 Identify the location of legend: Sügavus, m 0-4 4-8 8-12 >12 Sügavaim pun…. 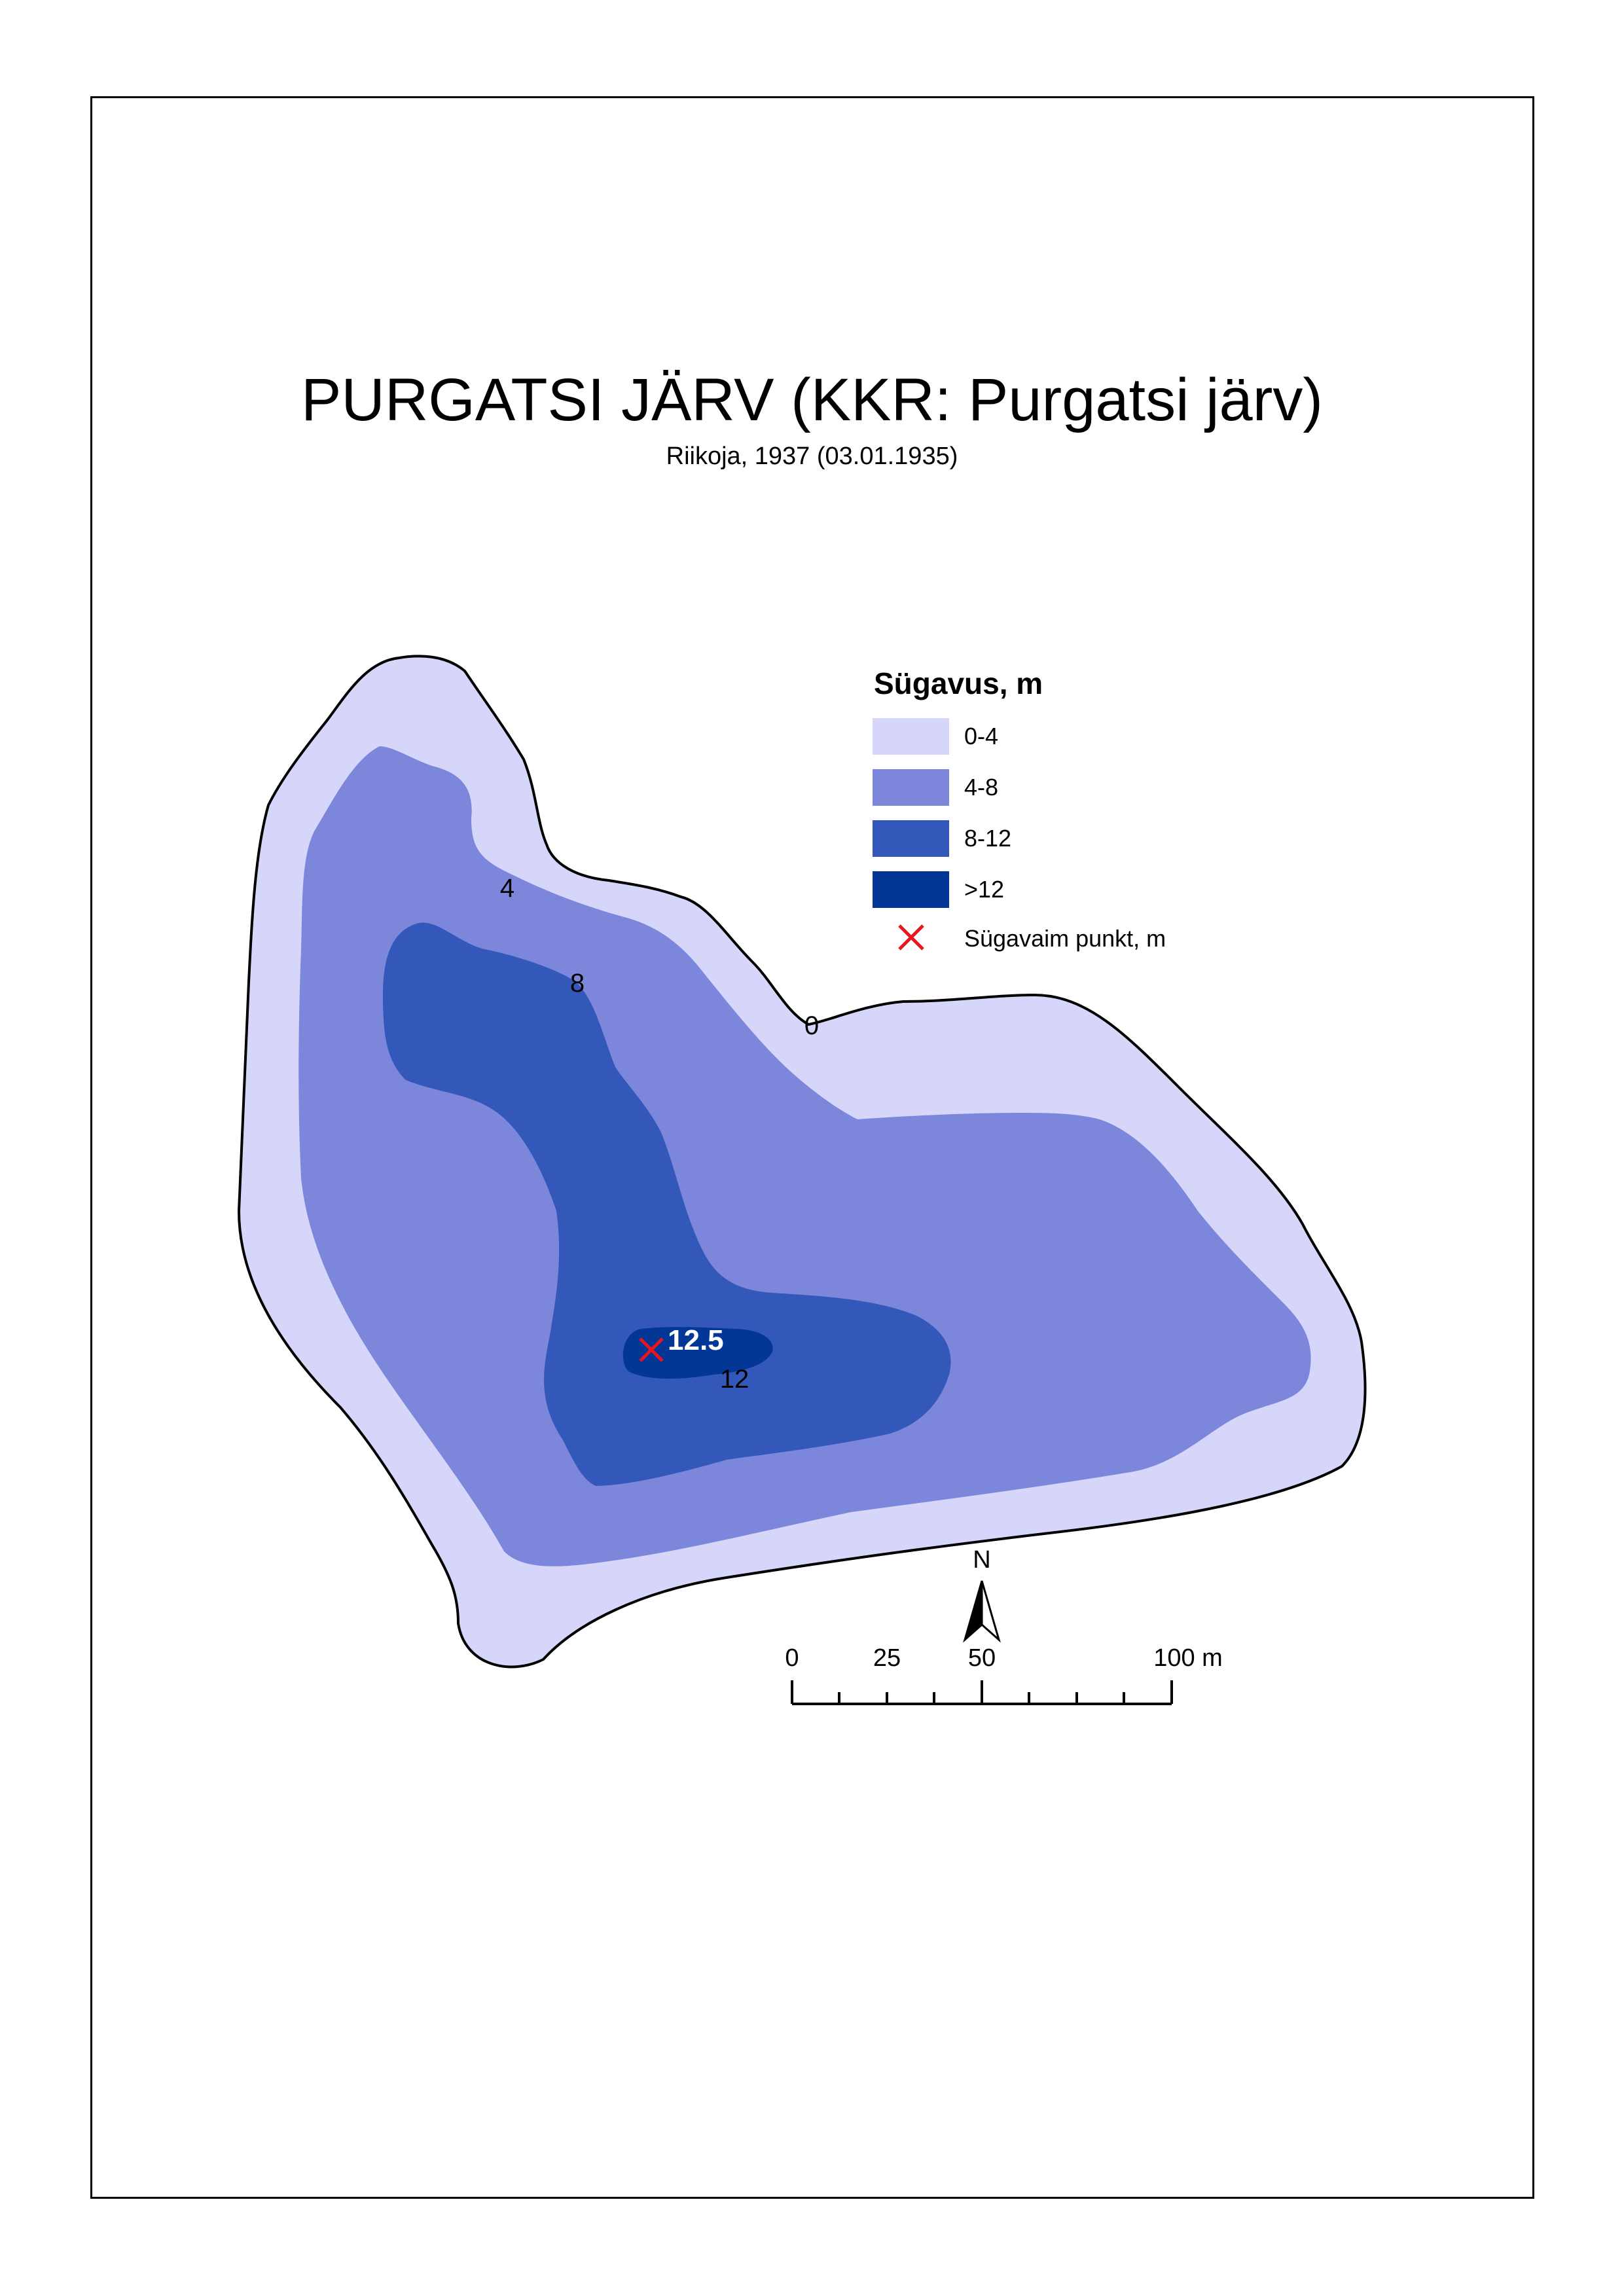
(1019, 809).